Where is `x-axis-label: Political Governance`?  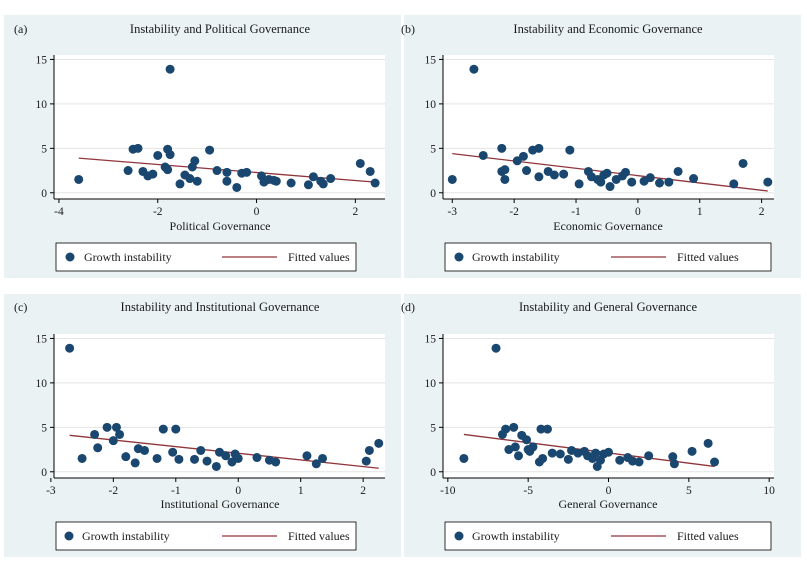 x-axis-label: Political Governance is located at coordinates (220, 226).